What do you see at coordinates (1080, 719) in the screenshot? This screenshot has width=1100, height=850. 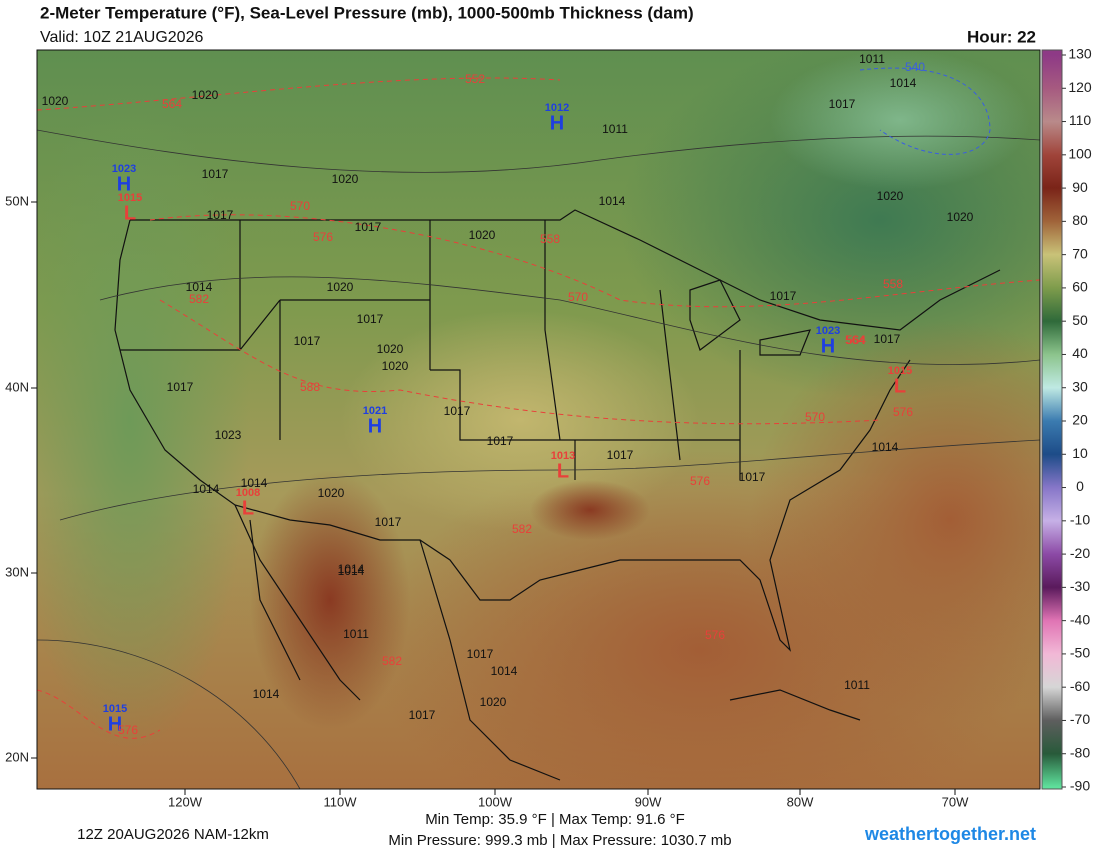 I see `colorbar-tick-label: -70` at bounding box center [1080, 719].